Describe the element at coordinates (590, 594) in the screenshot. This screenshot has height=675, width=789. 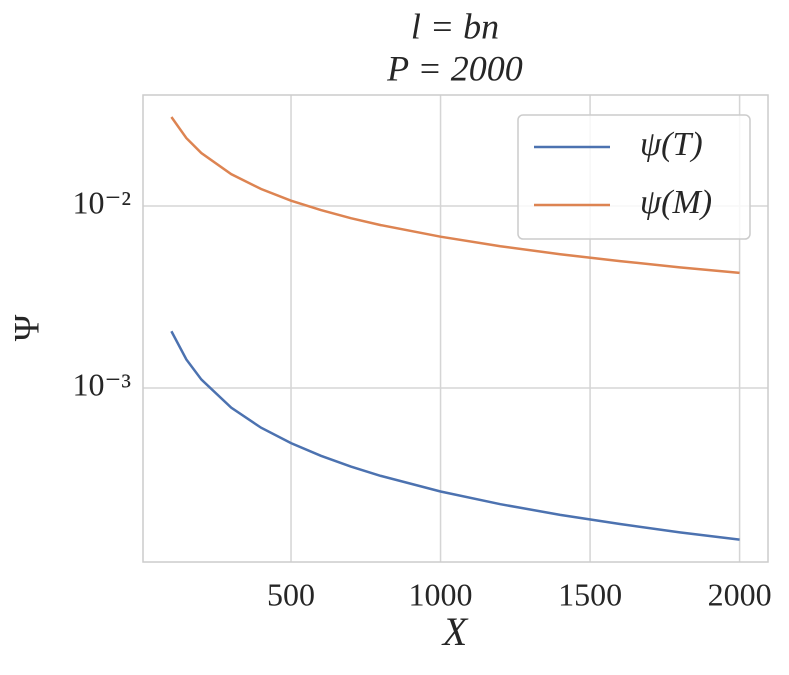
I see `x-tick-label: 1500` at that location.